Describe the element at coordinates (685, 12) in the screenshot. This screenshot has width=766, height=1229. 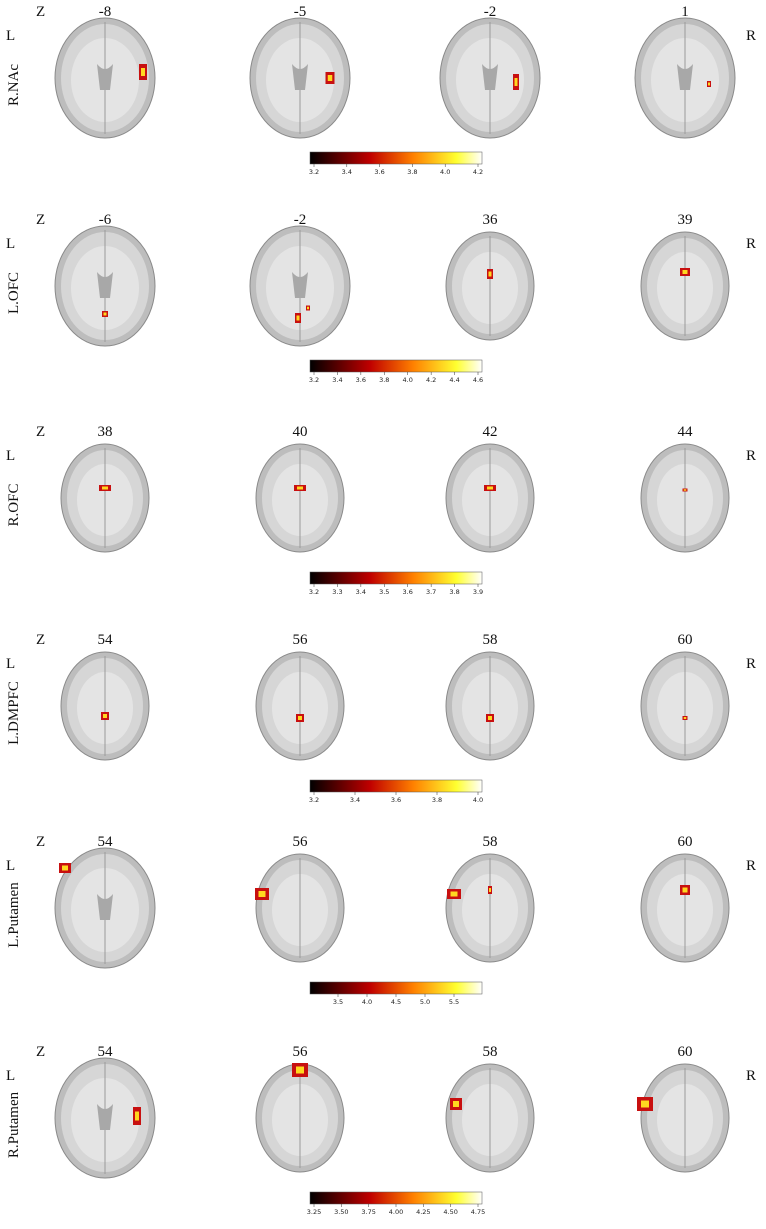
I see `slice-label: 1` at that location.